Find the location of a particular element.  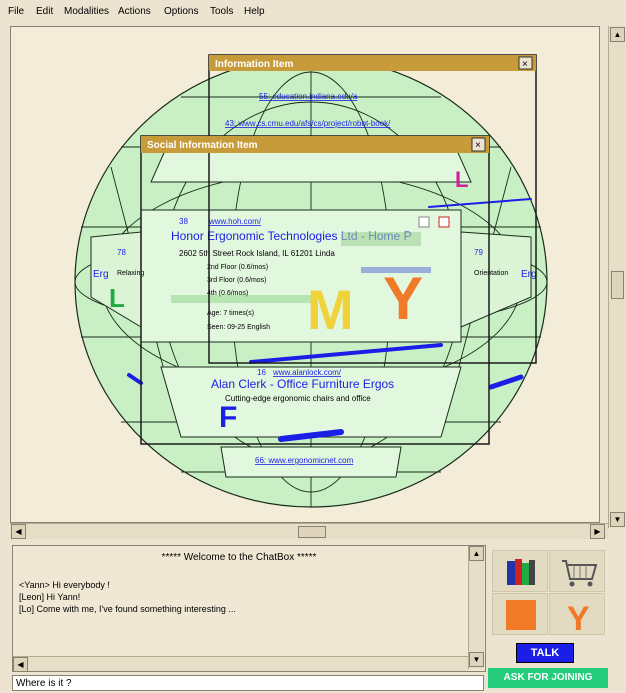

detail-2: 3rd Floor (0.6/mos) is located at coordinates (237, 280).